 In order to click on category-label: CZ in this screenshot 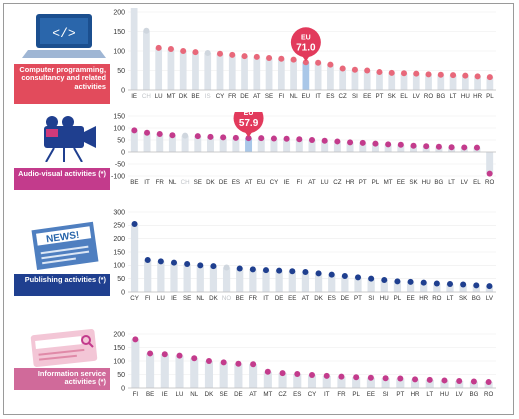, I will do `click(343, 96)`.